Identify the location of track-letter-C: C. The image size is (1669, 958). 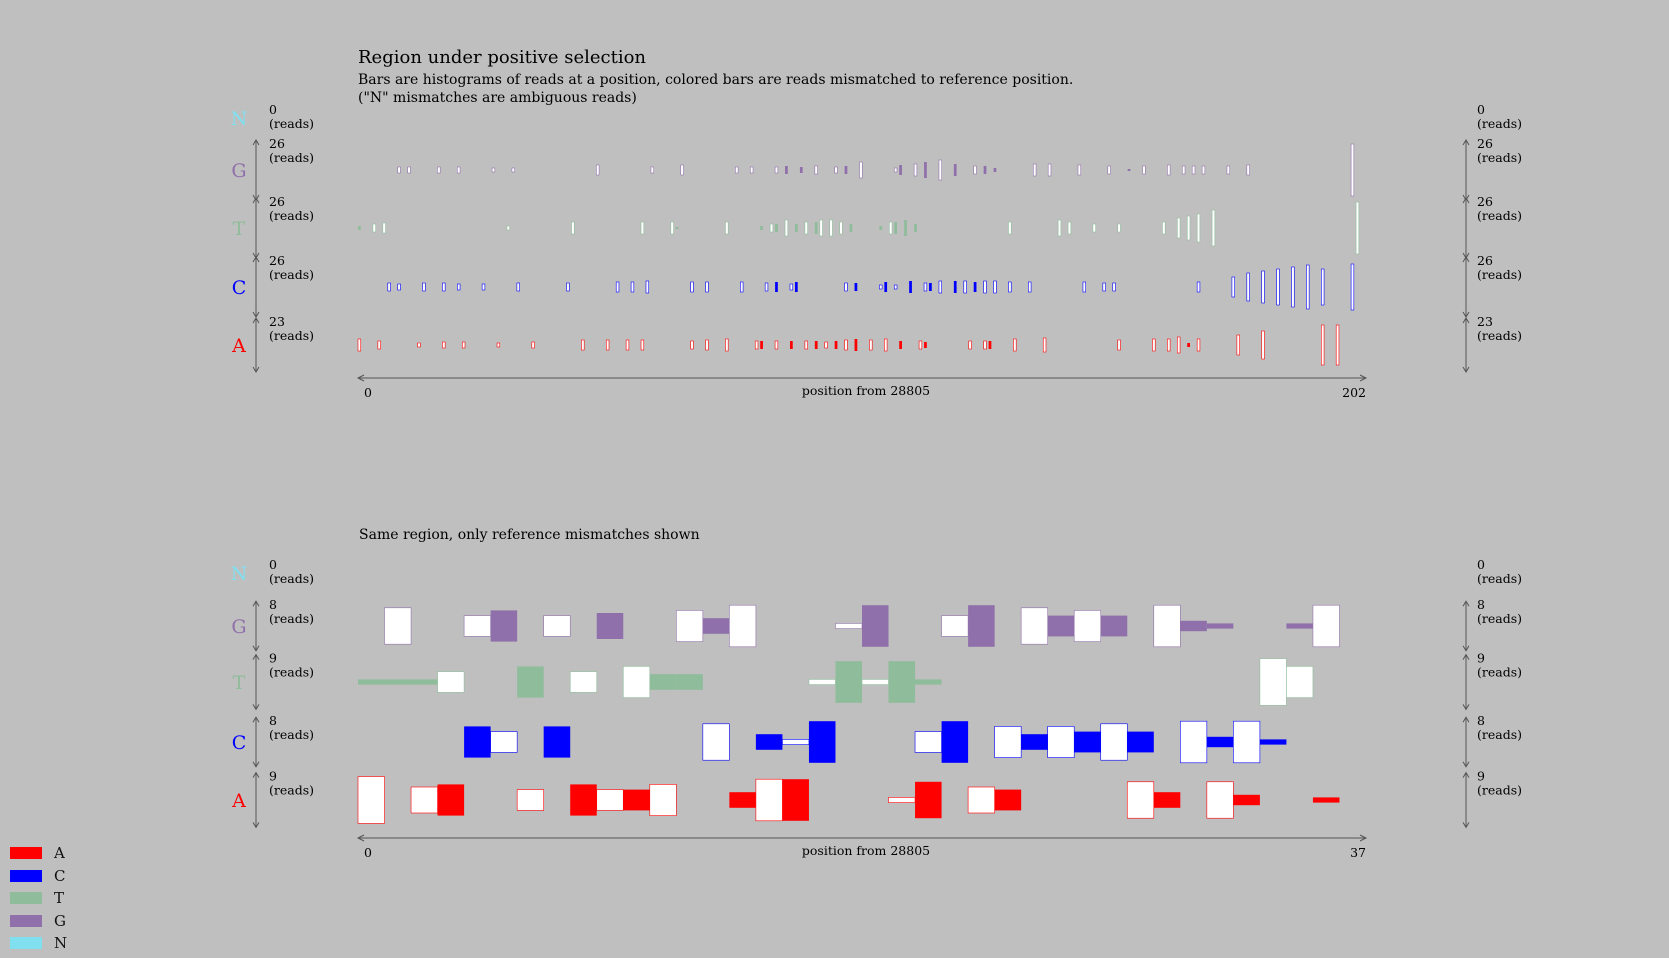
(239, 288).